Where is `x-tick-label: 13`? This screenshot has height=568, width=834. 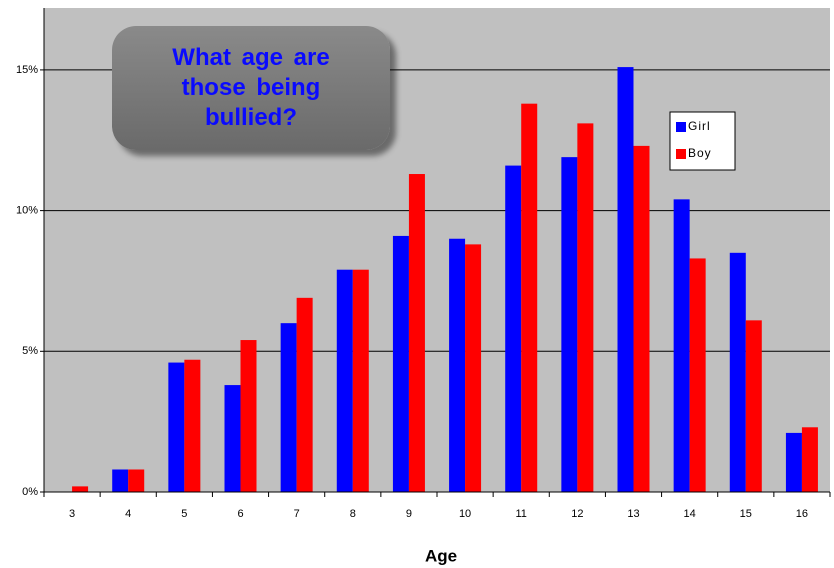
x-tick-label: 13 is located at coordinates (633, 514).